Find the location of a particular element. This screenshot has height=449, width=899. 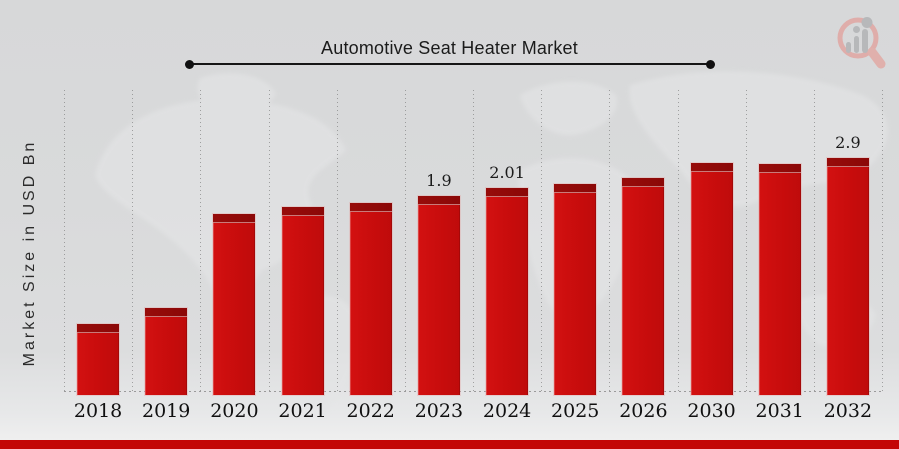

bar-2020 is located at coordinates (234, 304).